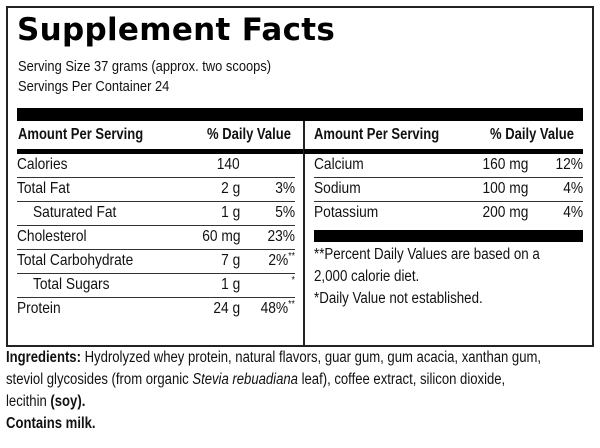 This screenshot has width=600, height=448. What do you see at coordinates (156, 286) in the screenshot?
I see `nutrient-row-total-sugars: Total Sugars 1 g *` at bounding box center [156, 286].